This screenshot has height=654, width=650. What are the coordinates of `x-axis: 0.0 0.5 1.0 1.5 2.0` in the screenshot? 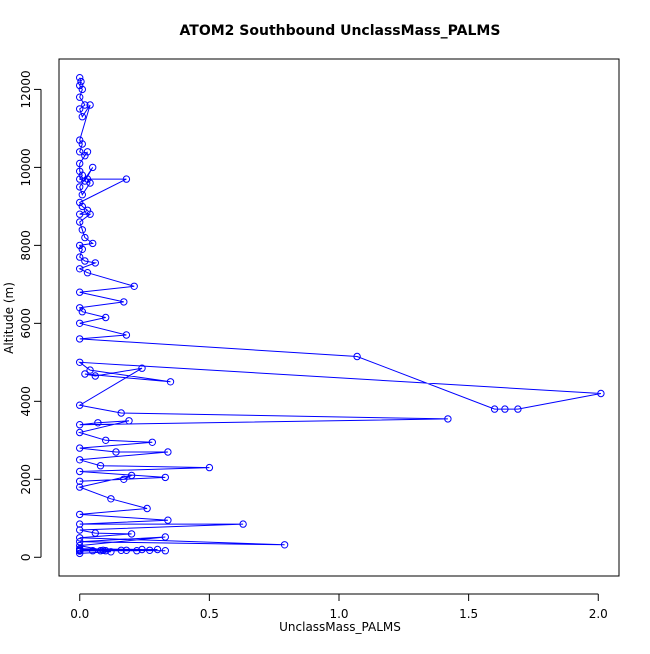 It's located at (339, 607).